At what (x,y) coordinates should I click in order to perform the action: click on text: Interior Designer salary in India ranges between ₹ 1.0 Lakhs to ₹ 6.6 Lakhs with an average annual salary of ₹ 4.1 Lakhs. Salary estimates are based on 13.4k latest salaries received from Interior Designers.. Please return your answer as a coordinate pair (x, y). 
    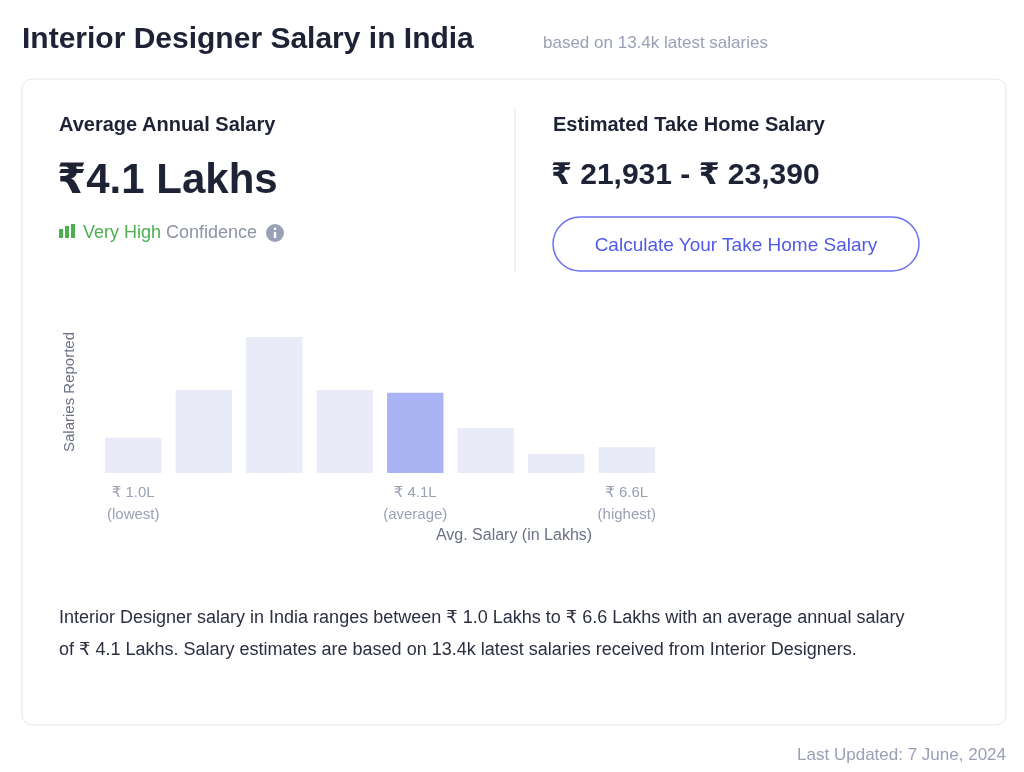
    Looking at the image, I should click on (482, 633).